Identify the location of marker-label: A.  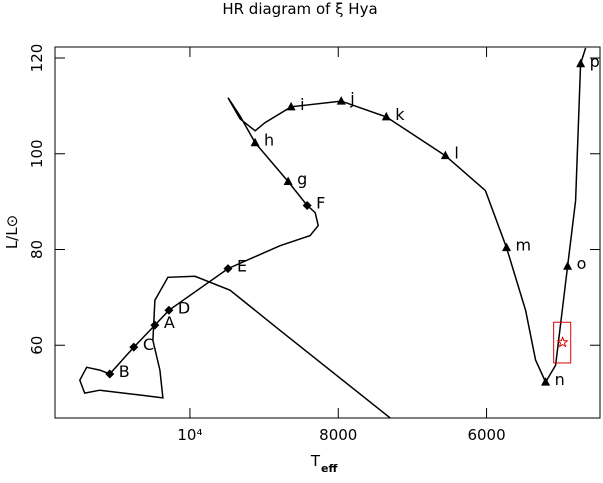
(169, 322).